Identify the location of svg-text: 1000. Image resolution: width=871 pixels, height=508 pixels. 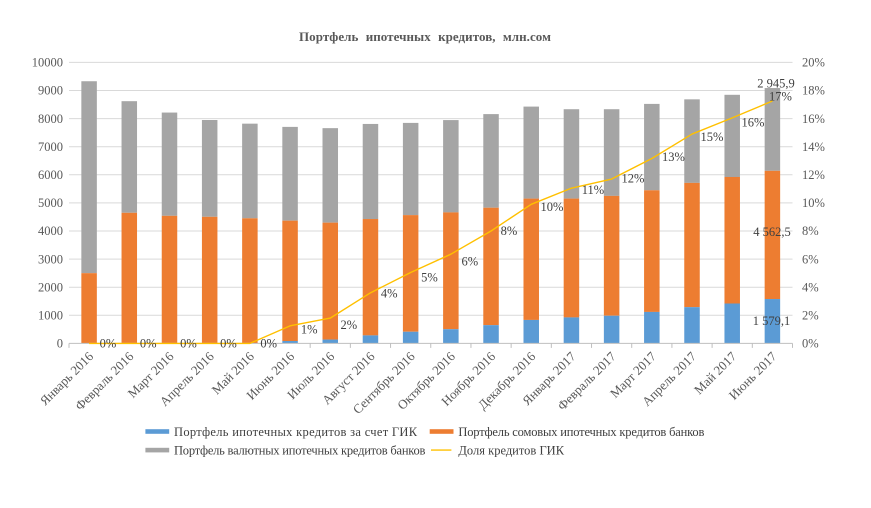
(50, 316).